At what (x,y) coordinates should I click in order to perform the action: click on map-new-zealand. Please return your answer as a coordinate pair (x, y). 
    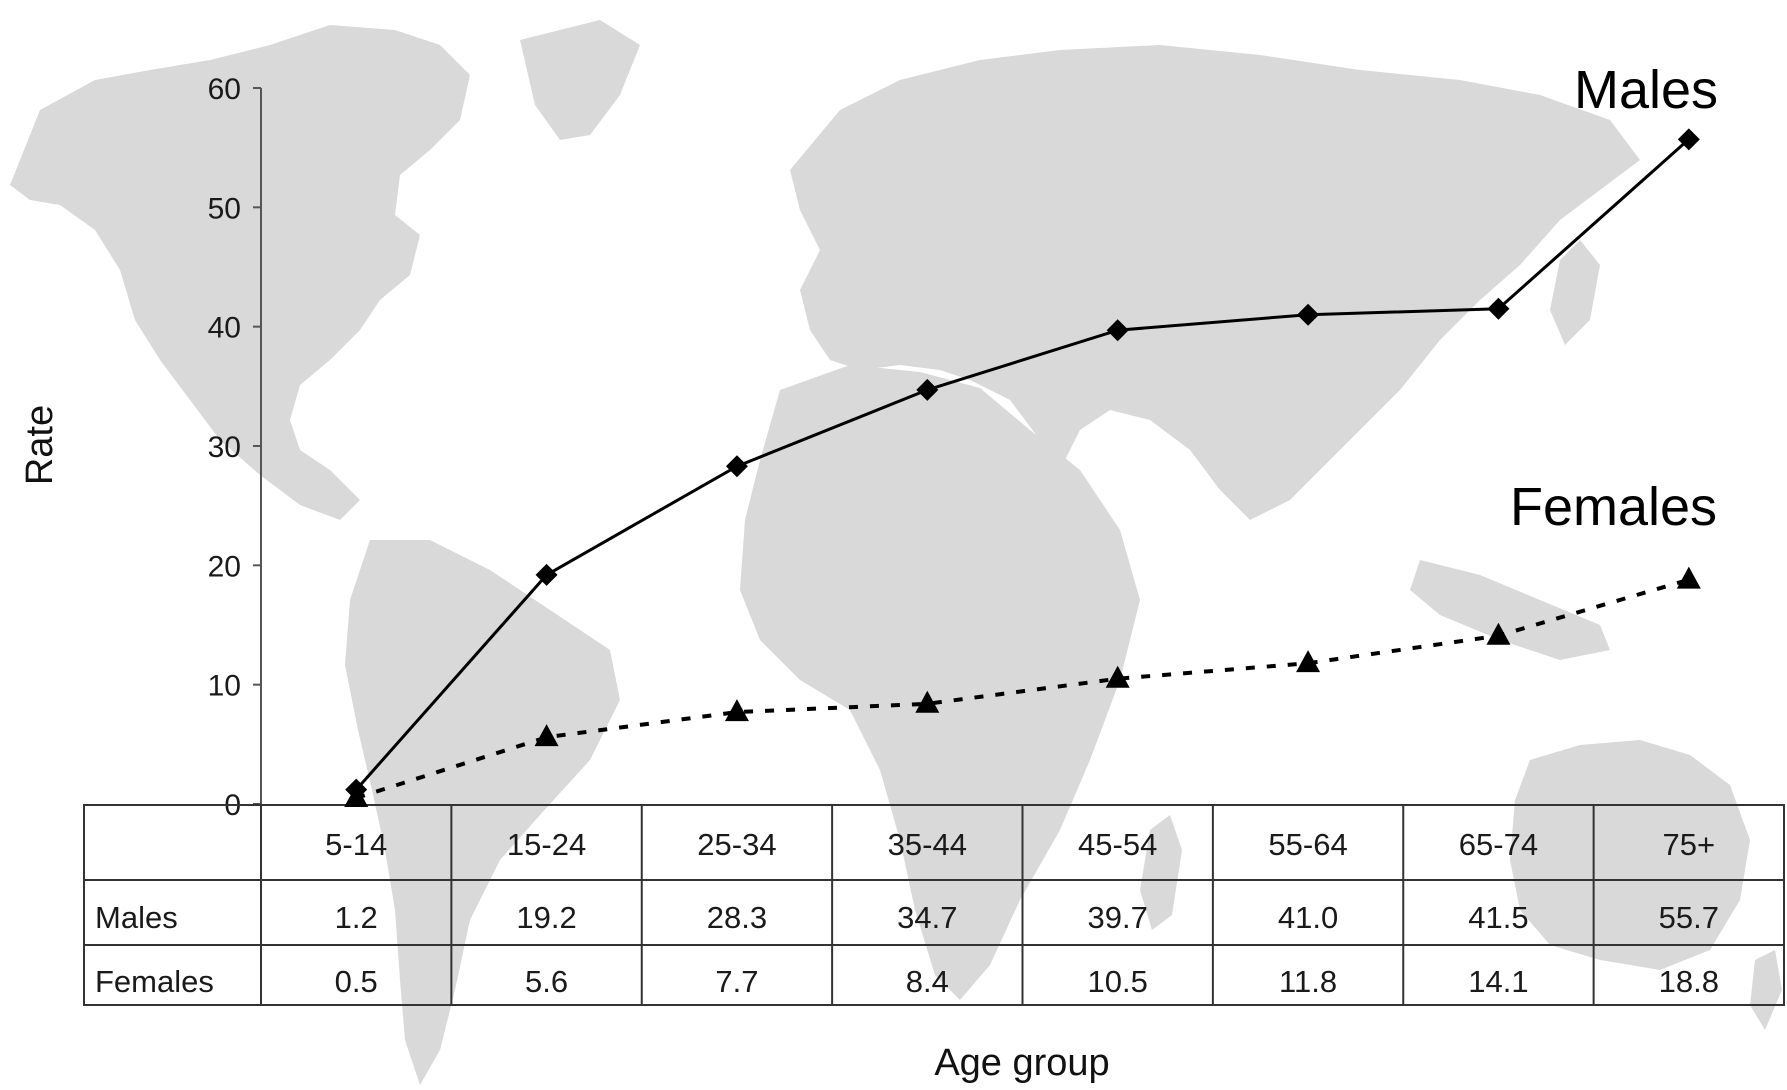
    Looking at the image, I should click on (1766, 990).